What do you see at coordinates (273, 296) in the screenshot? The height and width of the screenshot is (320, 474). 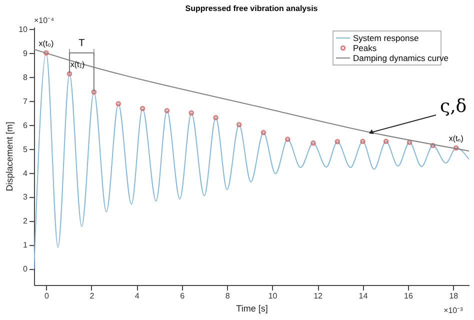 I see `x-tick-label: 10` at bounding box center [273, 296].